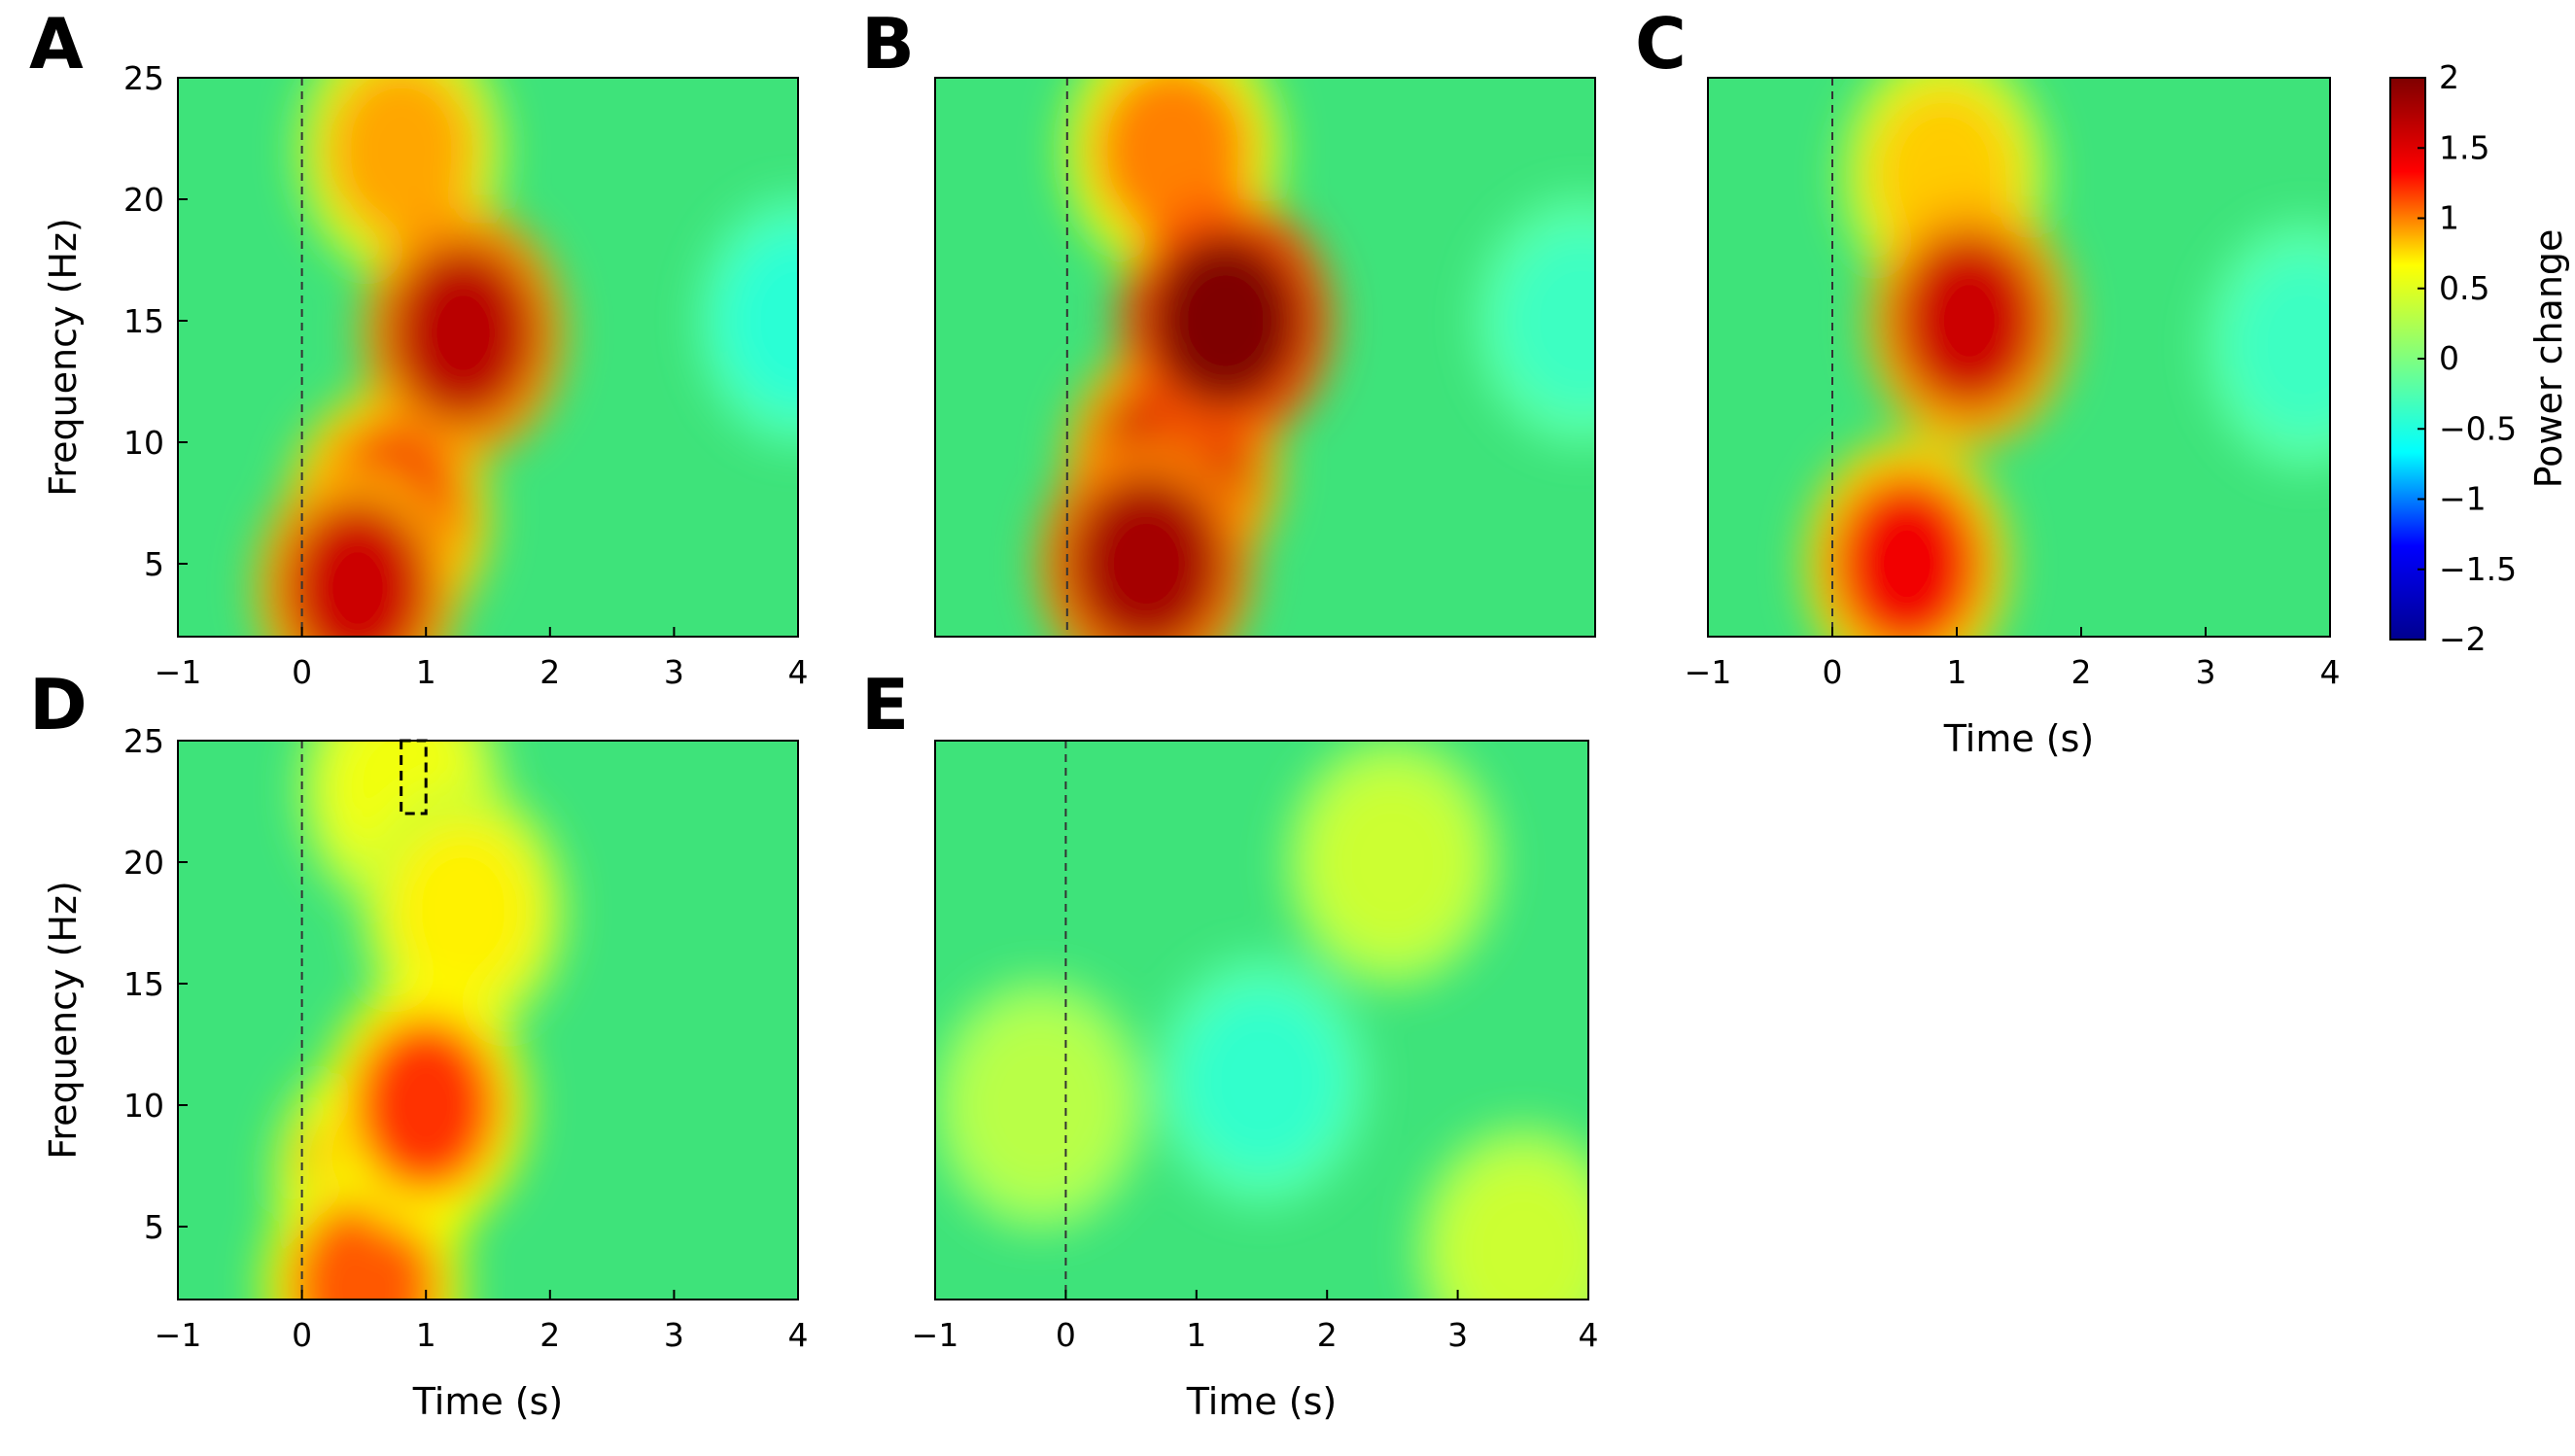 This screenshot has width=2575, height=1456. I want to click on panel-a: −1 0 1 2 3 4 25 20 15 10 5 Frequency (Hz) A, so click(419, 347).